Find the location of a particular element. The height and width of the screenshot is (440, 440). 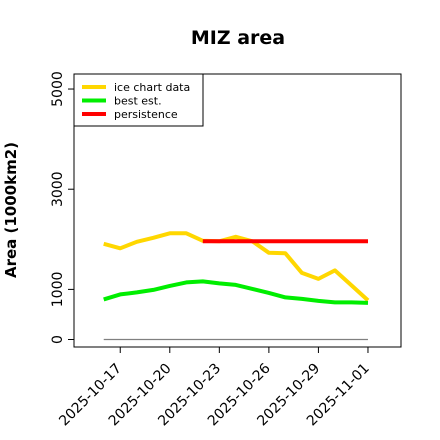

series-line-ice-chart-data is located at coordinates (236, 266).